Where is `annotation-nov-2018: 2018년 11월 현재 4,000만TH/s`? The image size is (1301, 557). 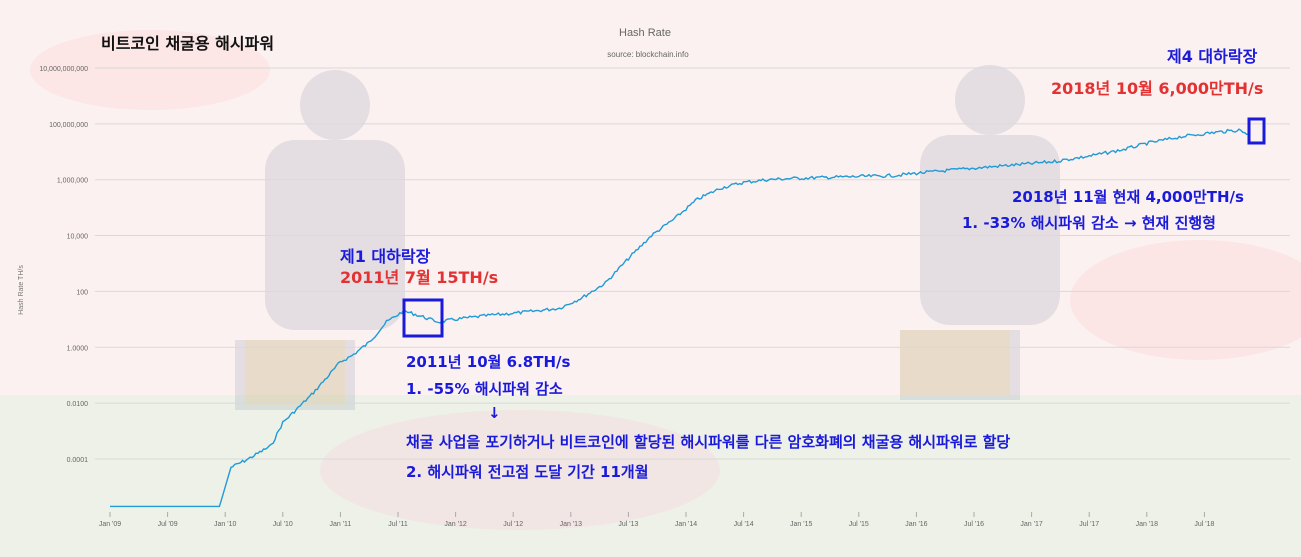
annotation-nov-2018: 2018년 11월 현재 4,000만TH/s is located at coordinates (1128, 197).